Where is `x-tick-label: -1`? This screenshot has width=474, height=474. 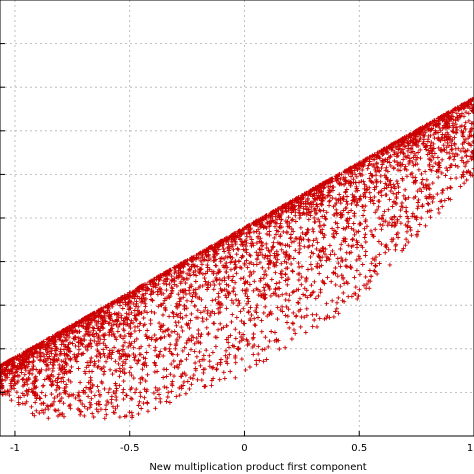
x-tick-label: -1 is located at coordinates (15, 448).